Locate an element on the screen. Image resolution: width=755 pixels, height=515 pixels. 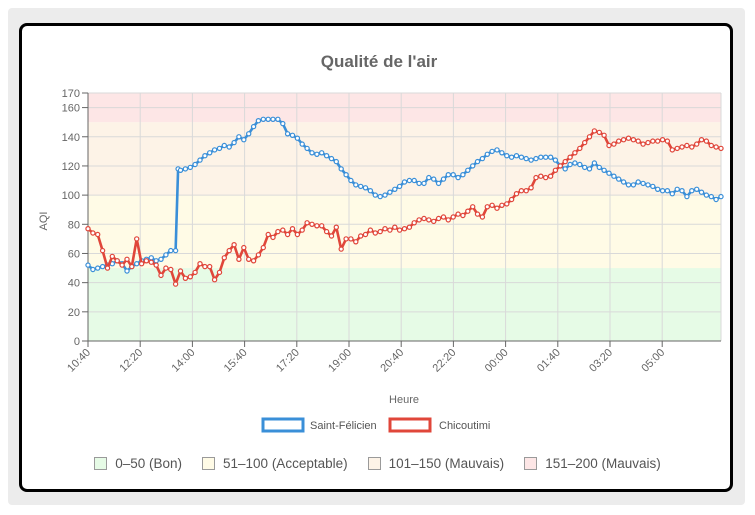
y-tick-label-8: 160 is located at coordinates (71, 109).